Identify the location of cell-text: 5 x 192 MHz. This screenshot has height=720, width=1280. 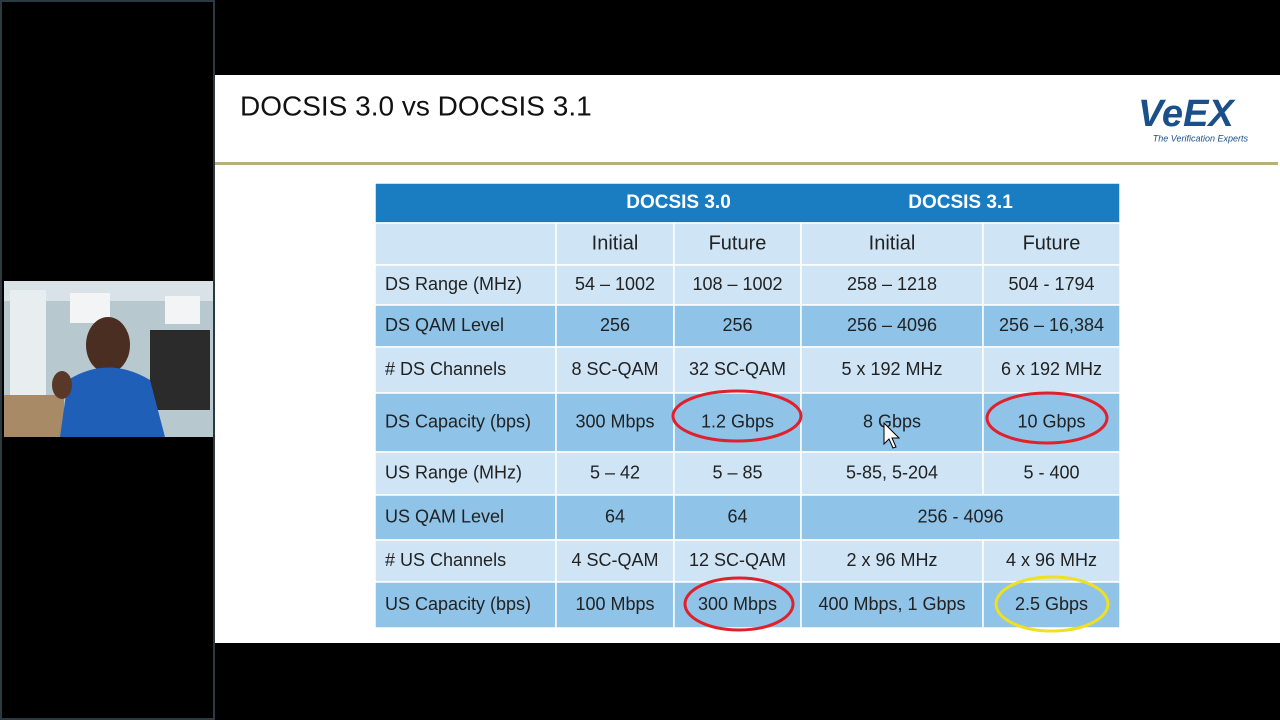
(891, 369).